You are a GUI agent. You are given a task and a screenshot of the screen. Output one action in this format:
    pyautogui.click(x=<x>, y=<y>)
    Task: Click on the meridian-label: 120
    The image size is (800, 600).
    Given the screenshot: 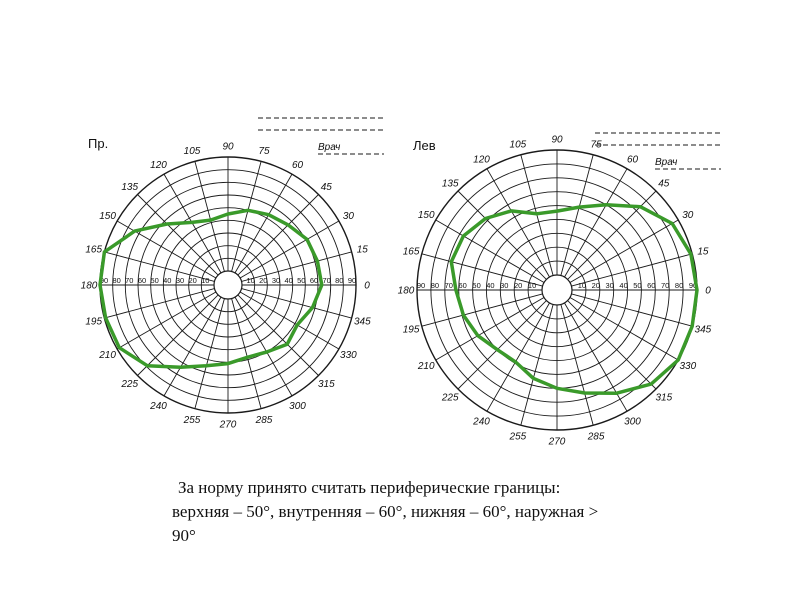 What is the action you would take?
    pyautogui.click(x=158, y=165)
    